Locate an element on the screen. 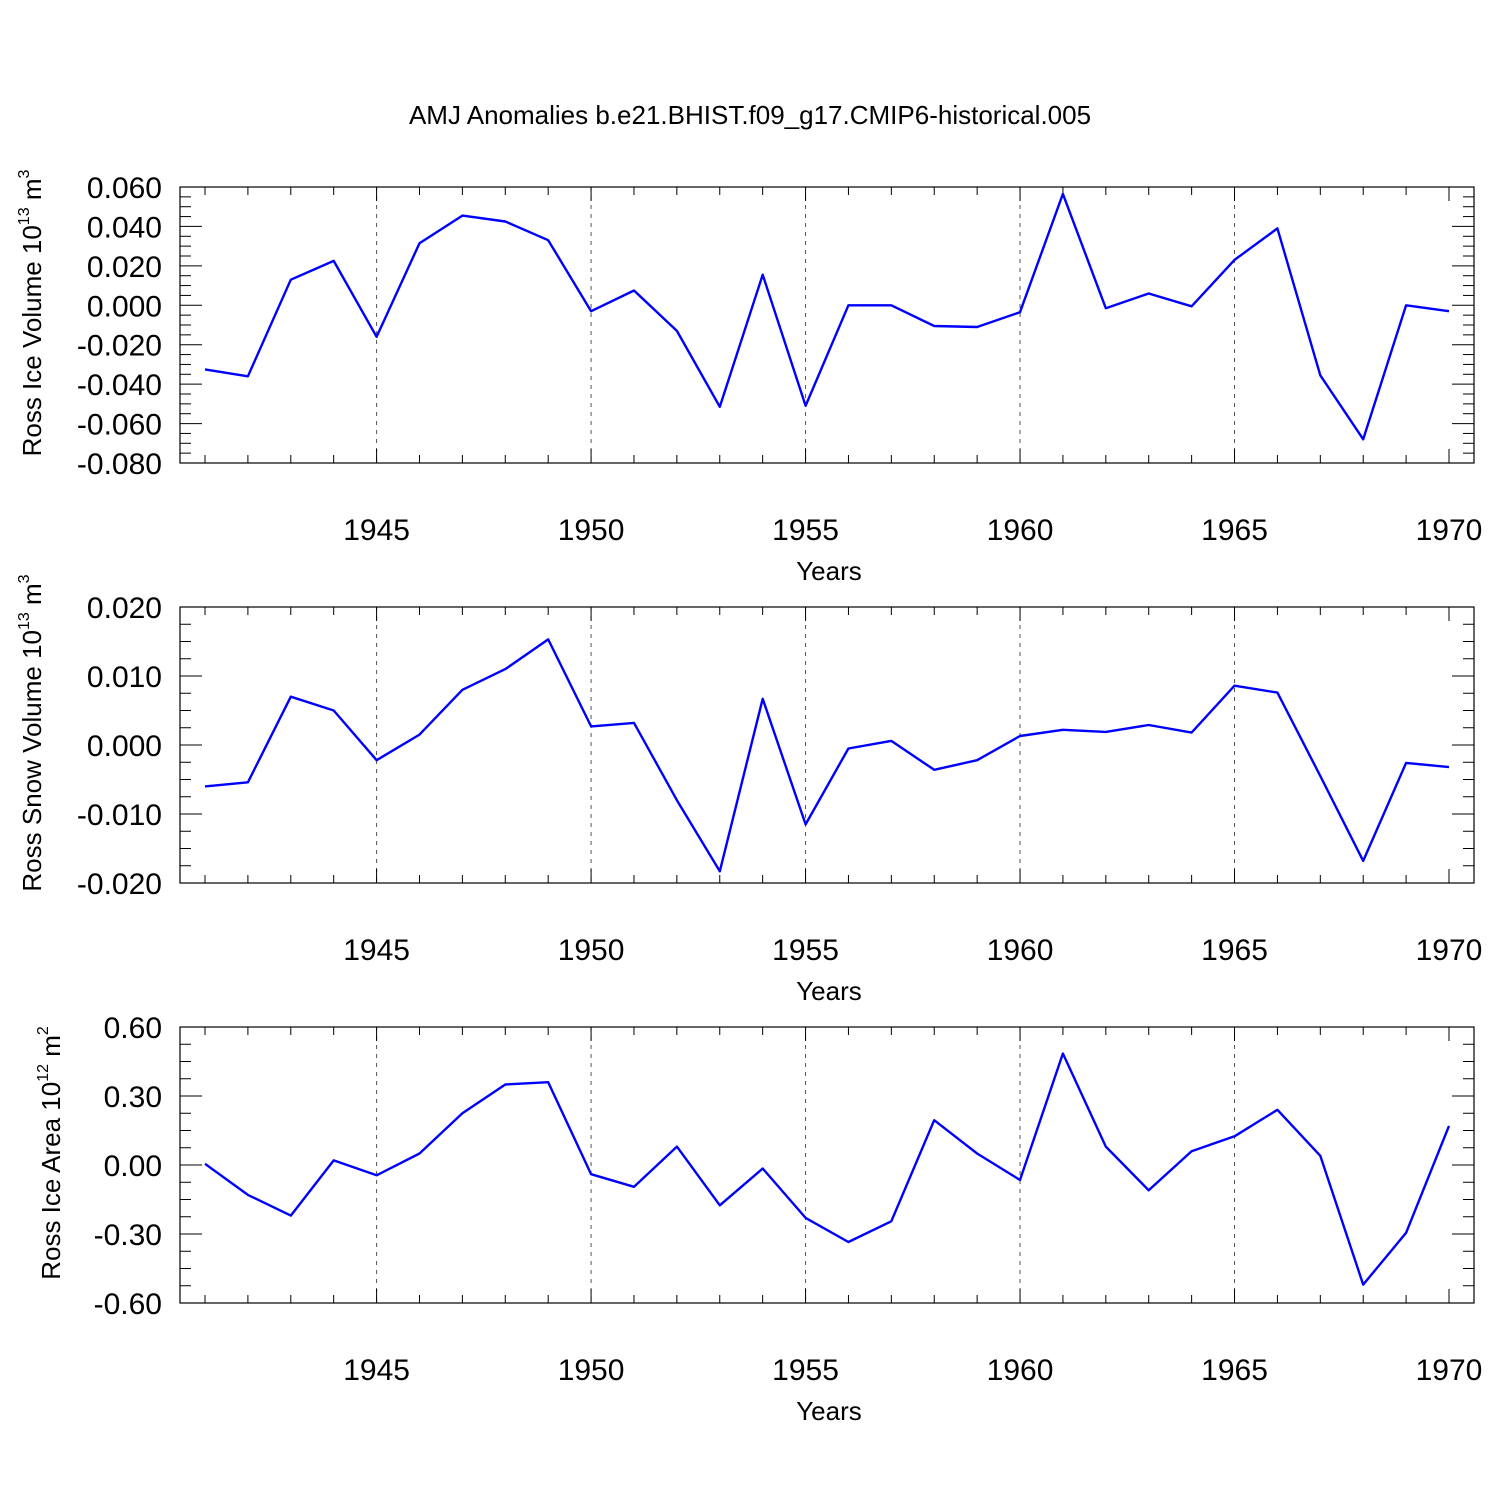 The width and height of the screenshot is (1500, 1500). y-axis-label-text: Ross Ice Area 10 is located at coordinates (51, 1181).